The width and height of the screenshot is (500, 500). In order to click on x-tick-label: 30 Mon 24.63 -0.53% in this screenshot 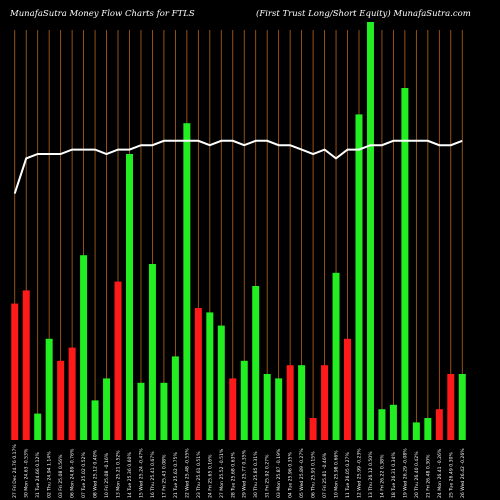, I will do `click(27, 473)`.